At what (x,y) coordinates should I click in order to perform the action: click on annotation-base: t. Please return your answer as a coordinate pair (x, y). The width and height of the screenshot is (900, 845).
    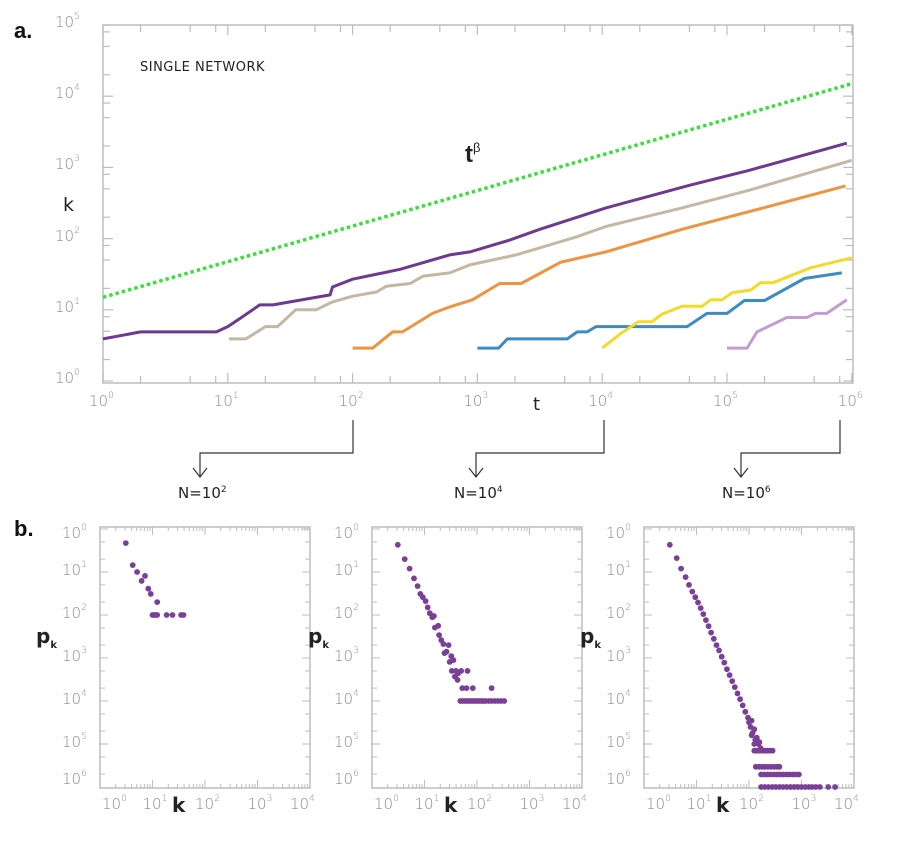
    Looking at the image, I should click on (469, 154).